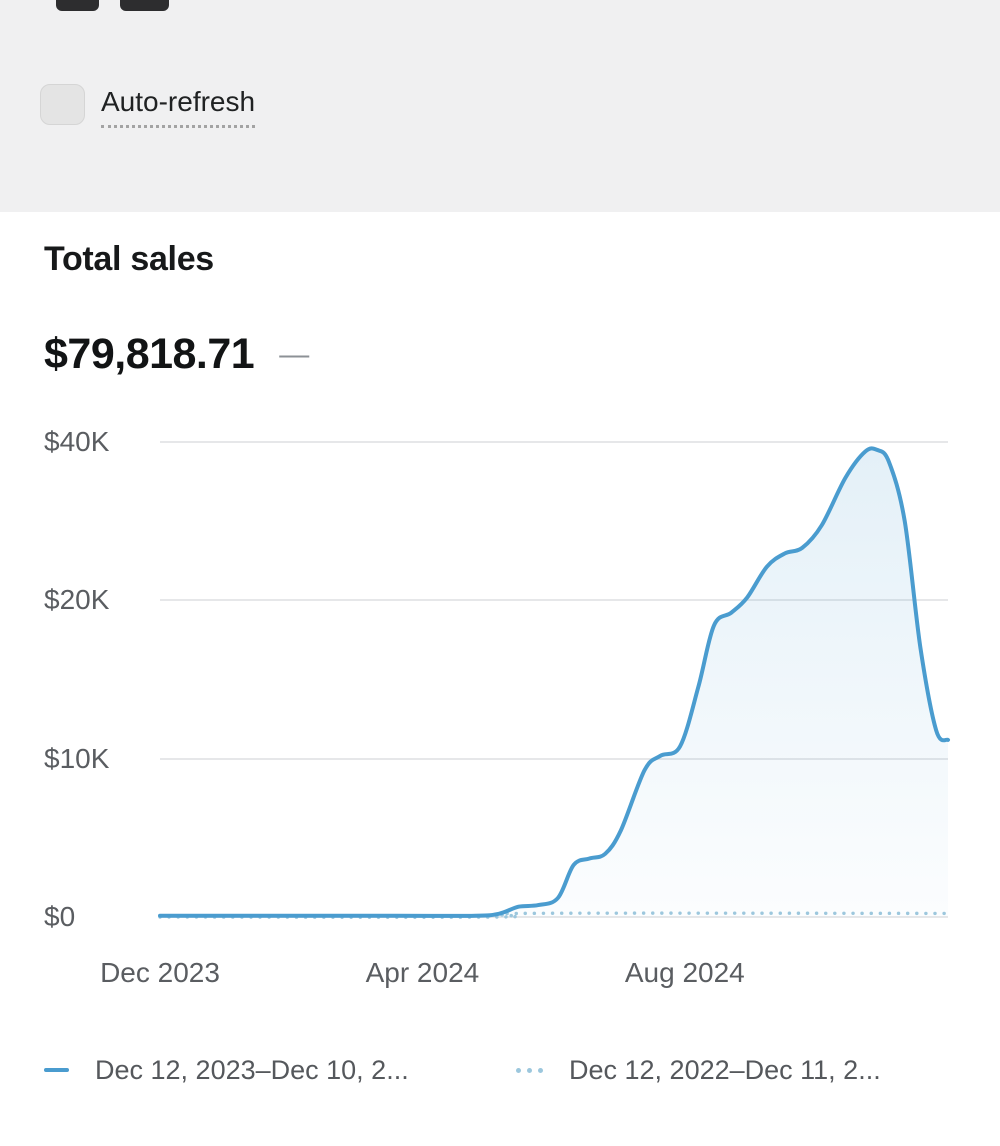 The image size is (1000, 1146). What do you see at coordinates (77, 441) in the screenshot?
I see `y-axis-label: $40K` at bounding box center [77, 441].